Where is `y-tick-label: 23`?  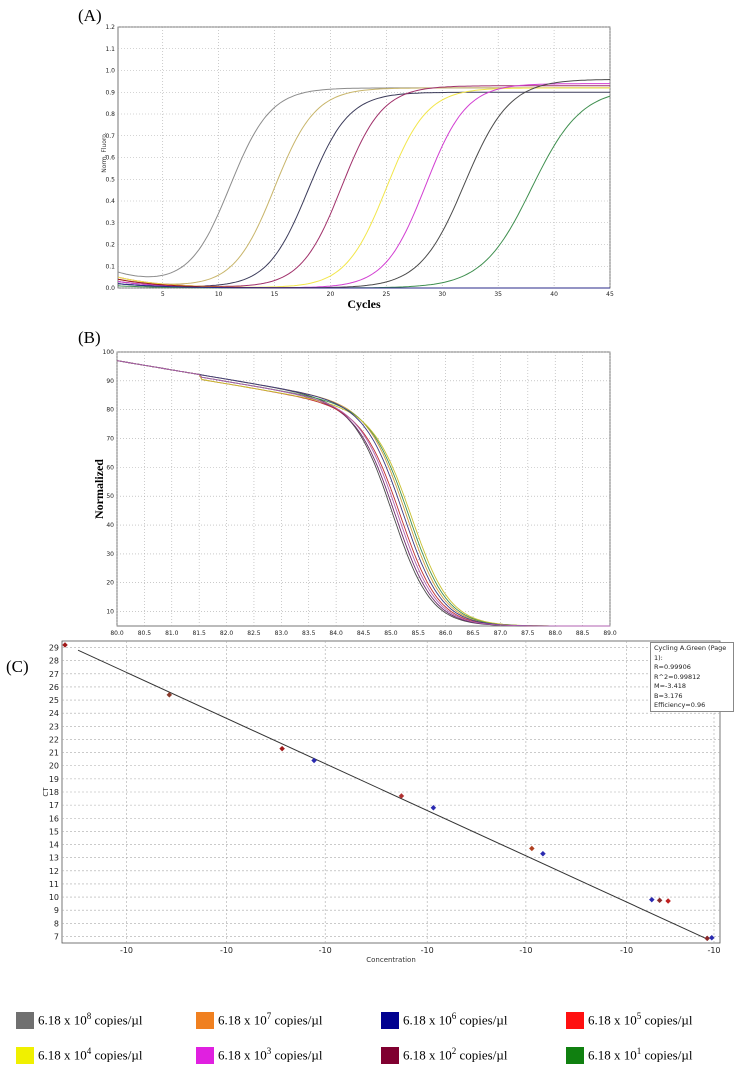
y-tick-label: 23 is located at coordinates (54, 726).